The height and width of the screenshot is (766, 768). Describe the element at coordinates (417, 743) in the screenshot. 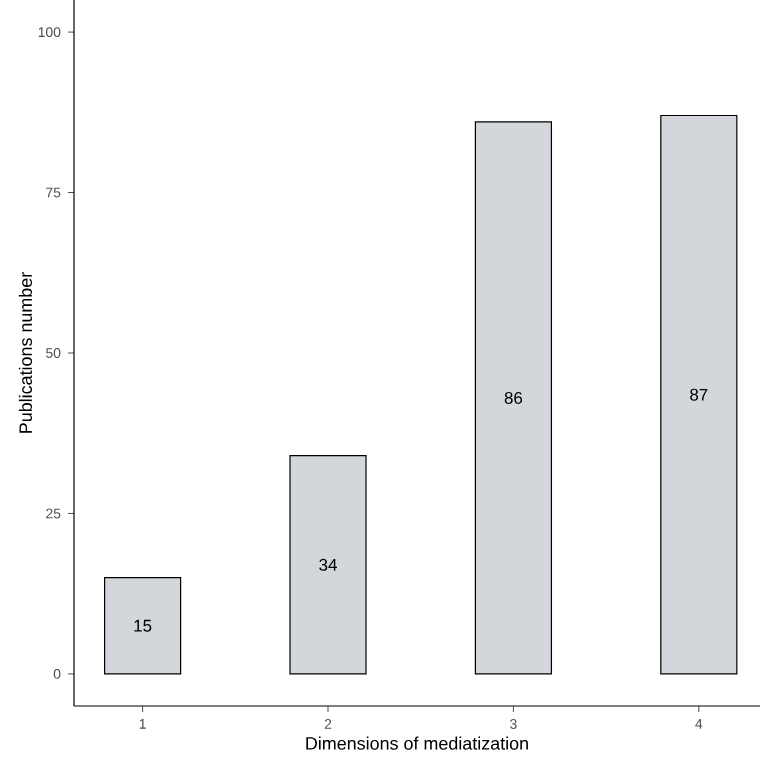

I see `x-axis-title: Dimensions of mediatization` at that location.